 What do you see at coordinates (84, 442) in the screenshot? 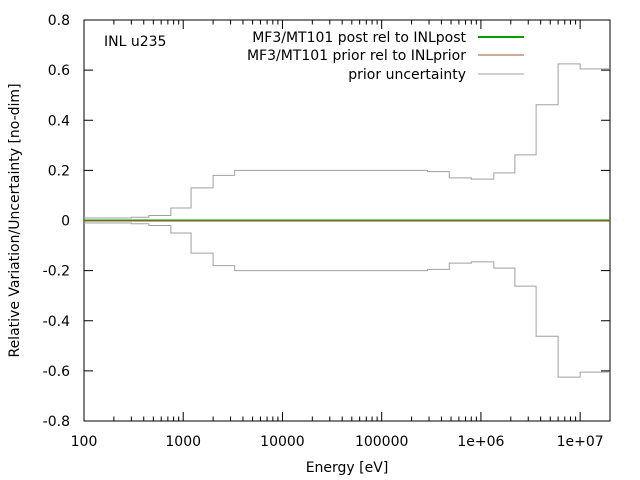
I see `x-tick-label: 100` at bounding box center [84, 442].